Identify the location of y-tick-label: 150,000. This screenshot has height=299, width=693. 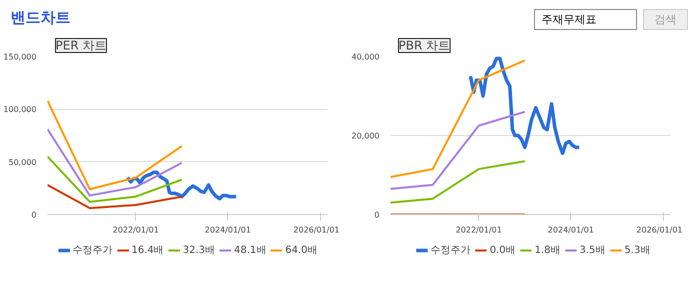
(20, 57).